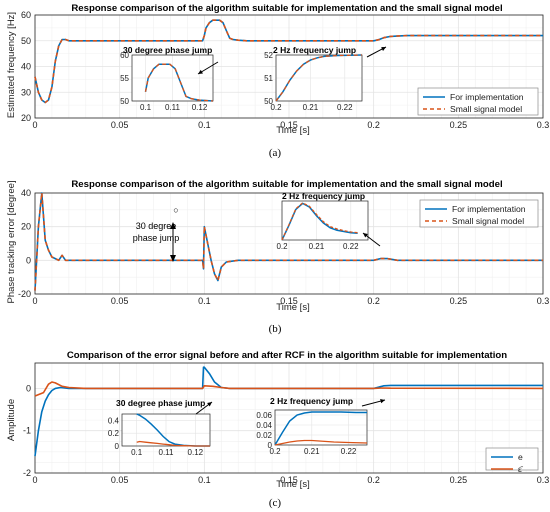 The height and width of the screenshot is (512, 550). Describe the element at coordinates (487, 97) in the screenshot. I see `legend-label-0: For implementation` at that location.